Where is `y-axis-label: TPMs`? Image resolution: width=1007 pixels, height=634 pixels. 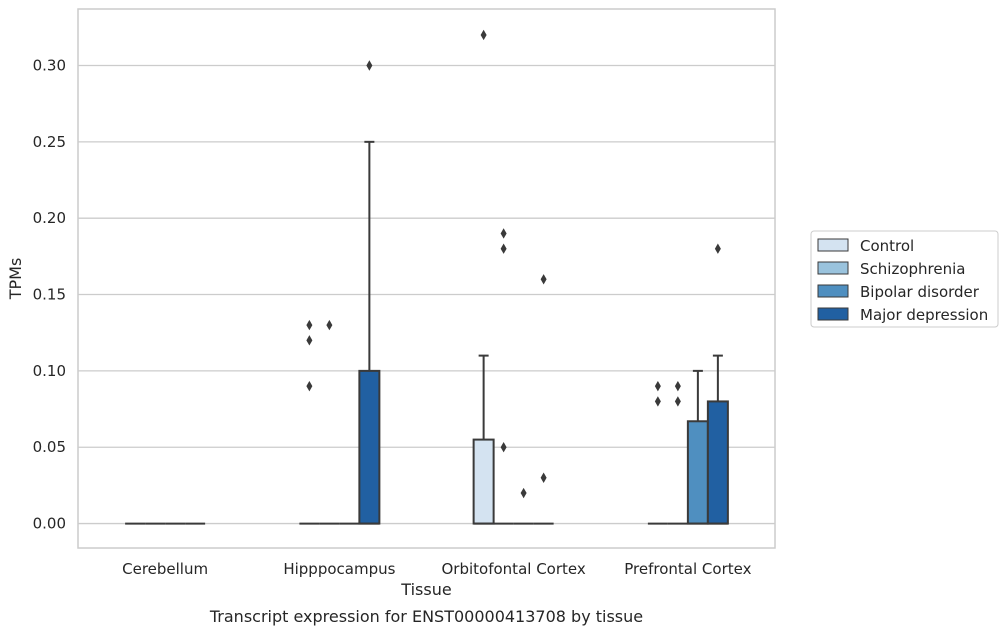 y-axis-label: TPMs is located at coordinates (15, 279).